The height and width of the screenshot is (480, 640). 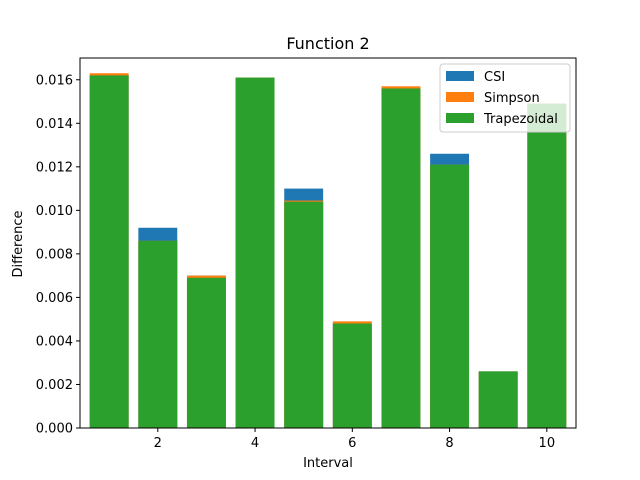 I want to click on y-tick-label: 0.012, so click(x=54, y=167).